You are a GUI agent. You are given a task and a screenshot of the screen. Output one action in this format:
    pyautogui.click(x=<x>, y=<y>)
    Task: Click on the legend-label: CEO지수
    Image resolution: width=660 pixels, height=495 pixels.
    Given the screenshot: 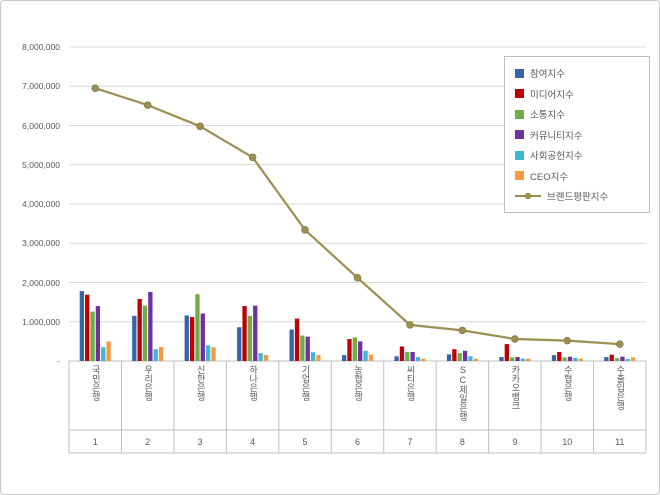 What is the action you would take?
    pyautogui.click(x=549, y=177)
    